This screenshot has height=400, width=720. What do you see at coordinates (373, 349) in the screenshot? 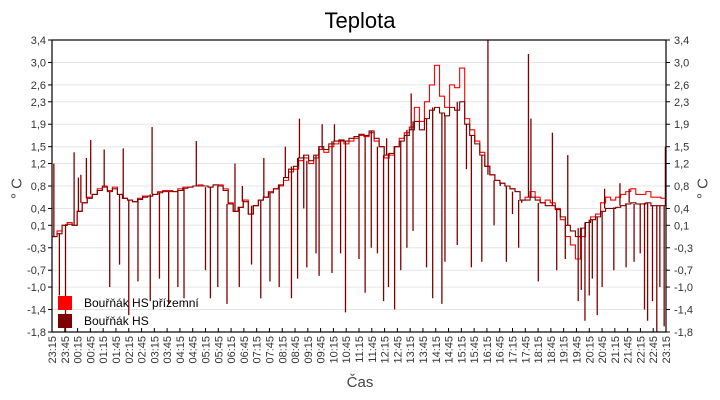
I see `svg-text: 11:45` at bounding box center [373, 349].